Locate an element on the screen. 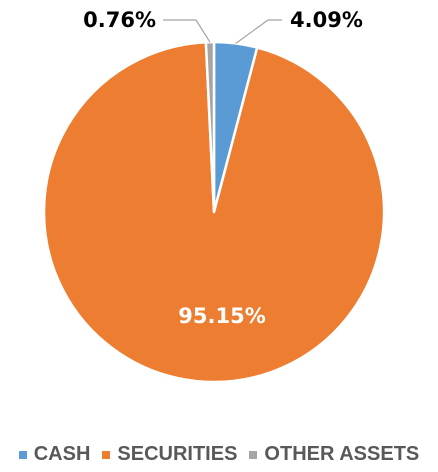  legend-item-cash: CASH is located at coordinates (54, 454).